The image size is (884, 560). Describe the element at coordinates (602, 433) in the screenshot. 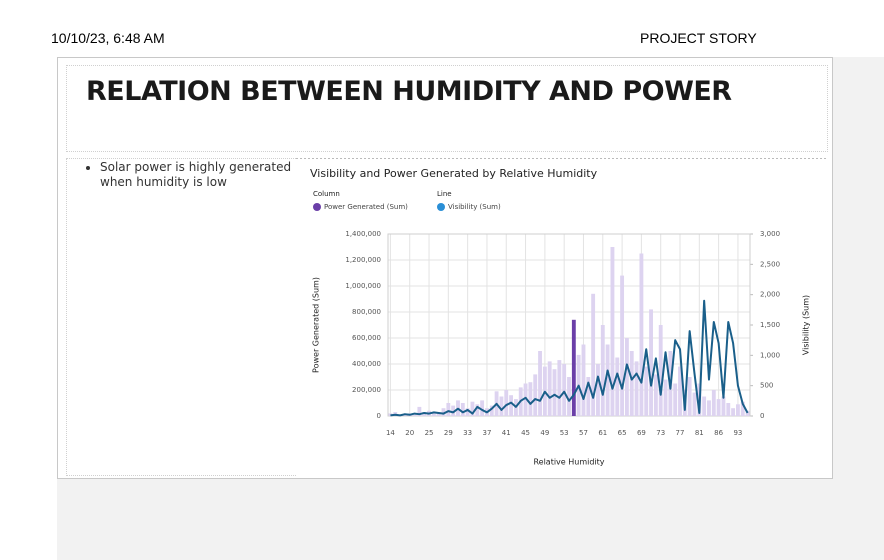

I see `x-tick-label: 61` at that location.